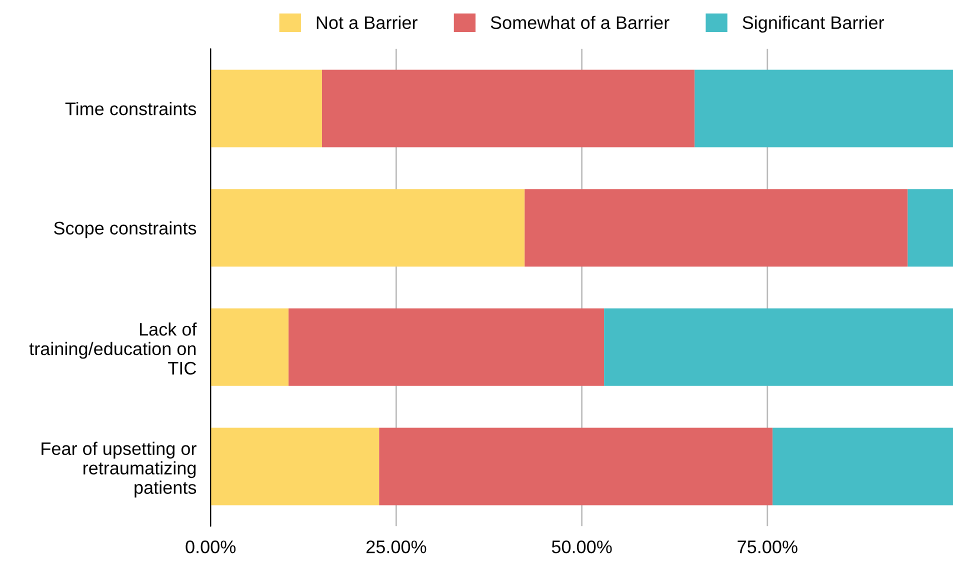  What do you see at coordinates (582, 547) in the screenshot?
I see `x-tick-label: 50.00%` at bounding box center [582, 547].